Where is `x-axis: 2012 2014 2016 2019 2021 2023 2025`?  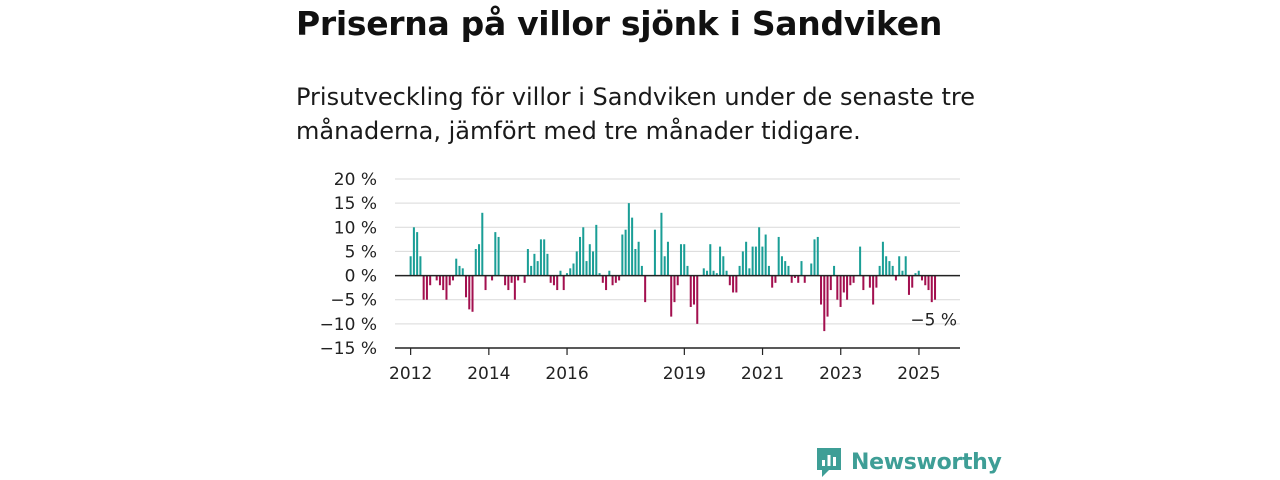 x-axis: 2012 2014 2016 2019 2021 2023 2025 is located at coordinates (674, 365).